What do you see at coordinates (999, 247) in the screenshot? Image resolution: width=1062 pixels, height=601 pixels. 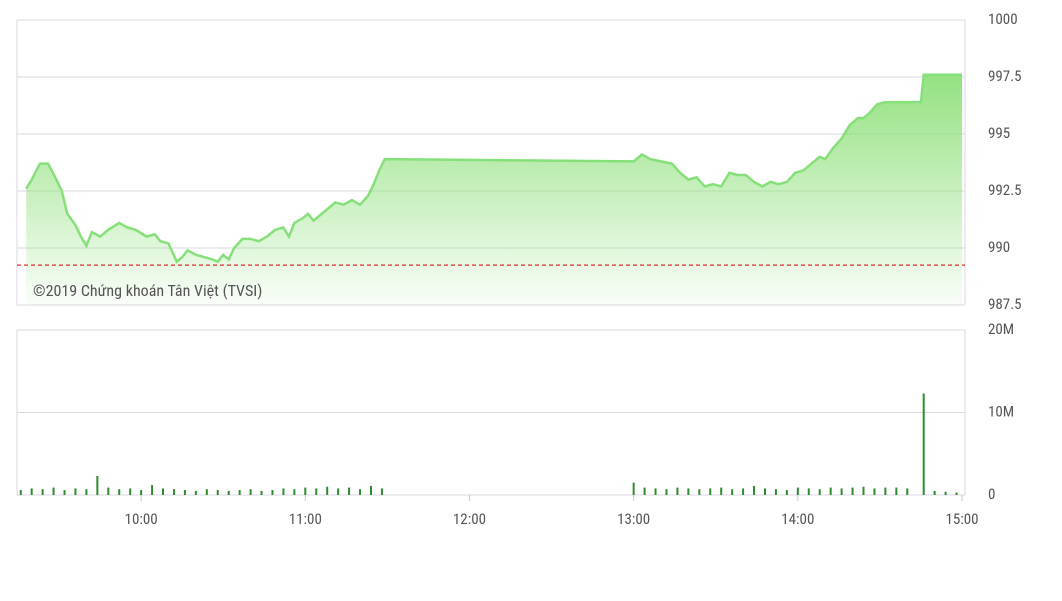 I see `y-tick-label: 990` at bounding box center [999, 247].